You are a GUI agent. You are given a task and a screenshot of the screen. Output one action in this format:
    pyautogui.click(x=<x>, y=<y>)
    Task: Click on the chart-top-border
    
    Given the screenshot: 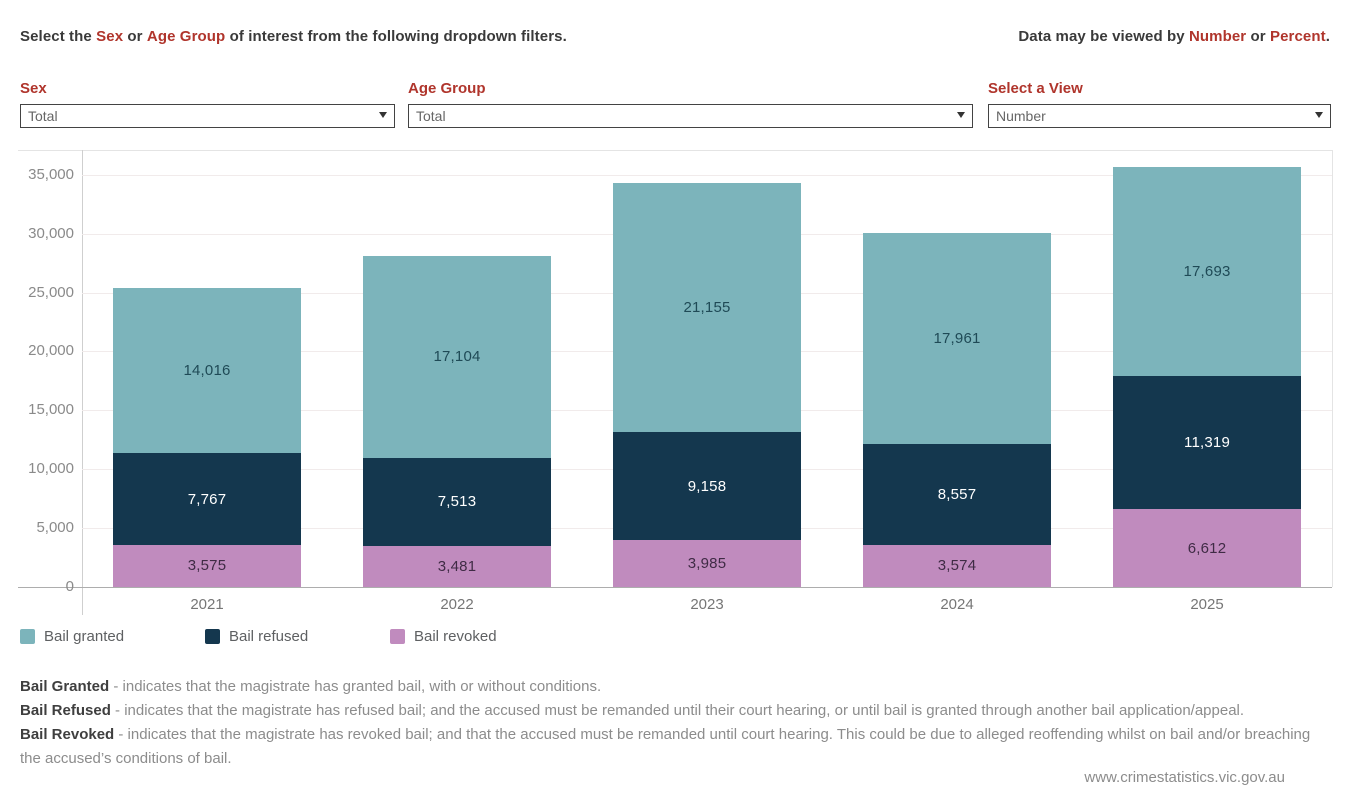 What is the action you would take?
    pyautogui.click(x=675, y=150)
    